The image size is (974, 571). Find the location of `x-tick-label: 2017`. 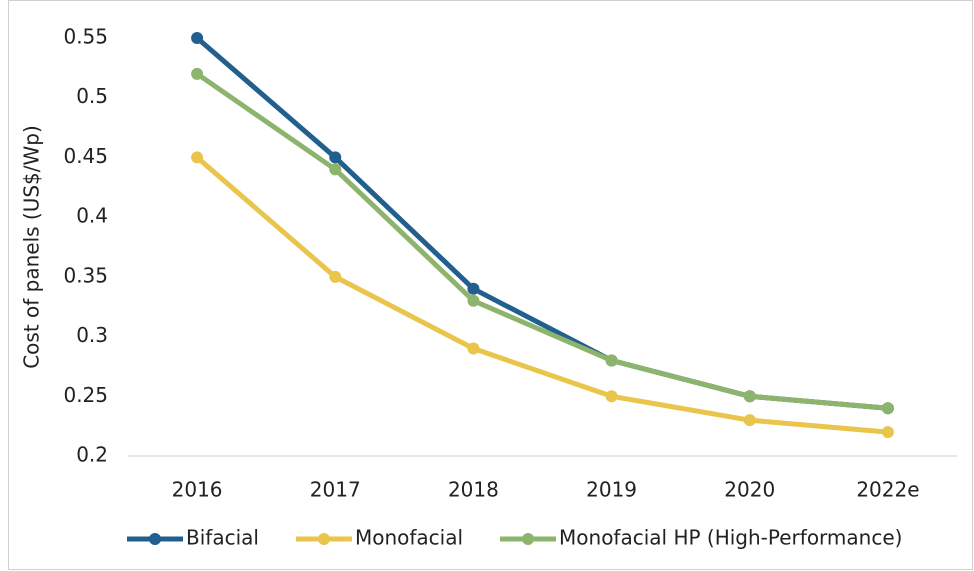

x-tick-label: 2017 is located at coordinates (335, 490).